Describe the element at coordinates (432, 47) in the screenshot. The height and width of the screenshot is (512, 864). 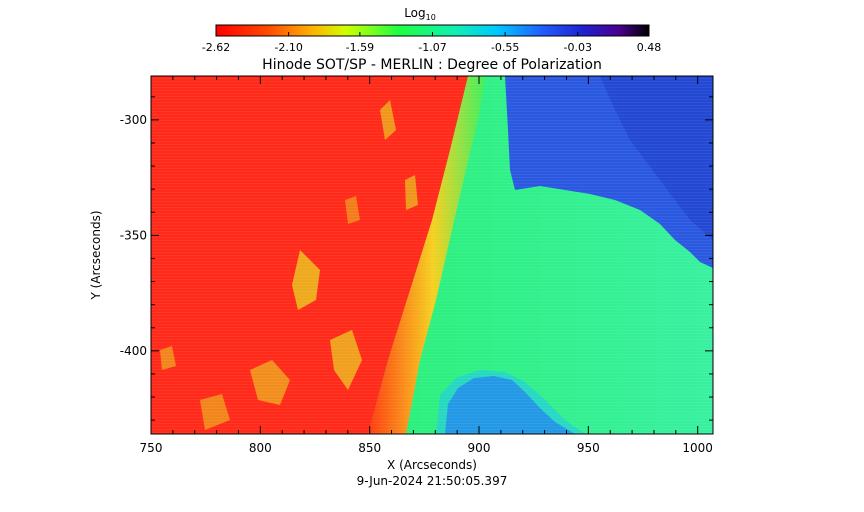
I see `colorbar-tick-label: -1.07` at that location.